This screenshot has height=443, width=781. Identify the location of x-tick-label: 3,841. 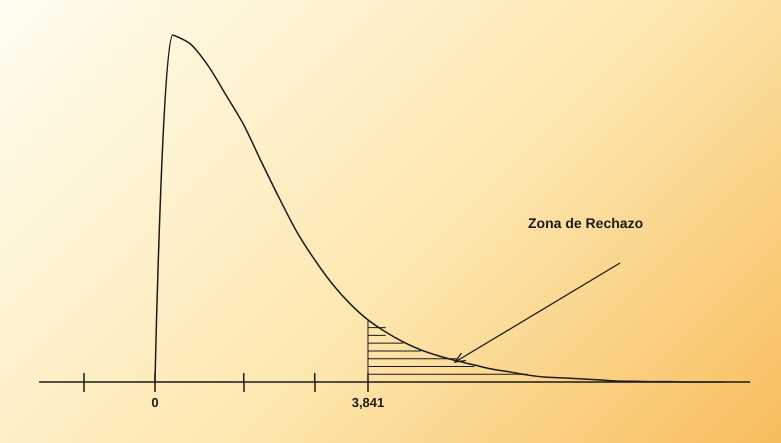
(368, 402).